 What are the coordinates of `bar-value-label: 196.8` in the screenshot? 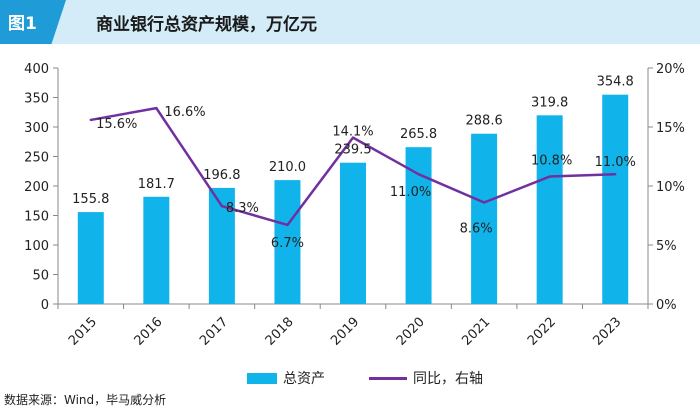 It's located at (221, 175).